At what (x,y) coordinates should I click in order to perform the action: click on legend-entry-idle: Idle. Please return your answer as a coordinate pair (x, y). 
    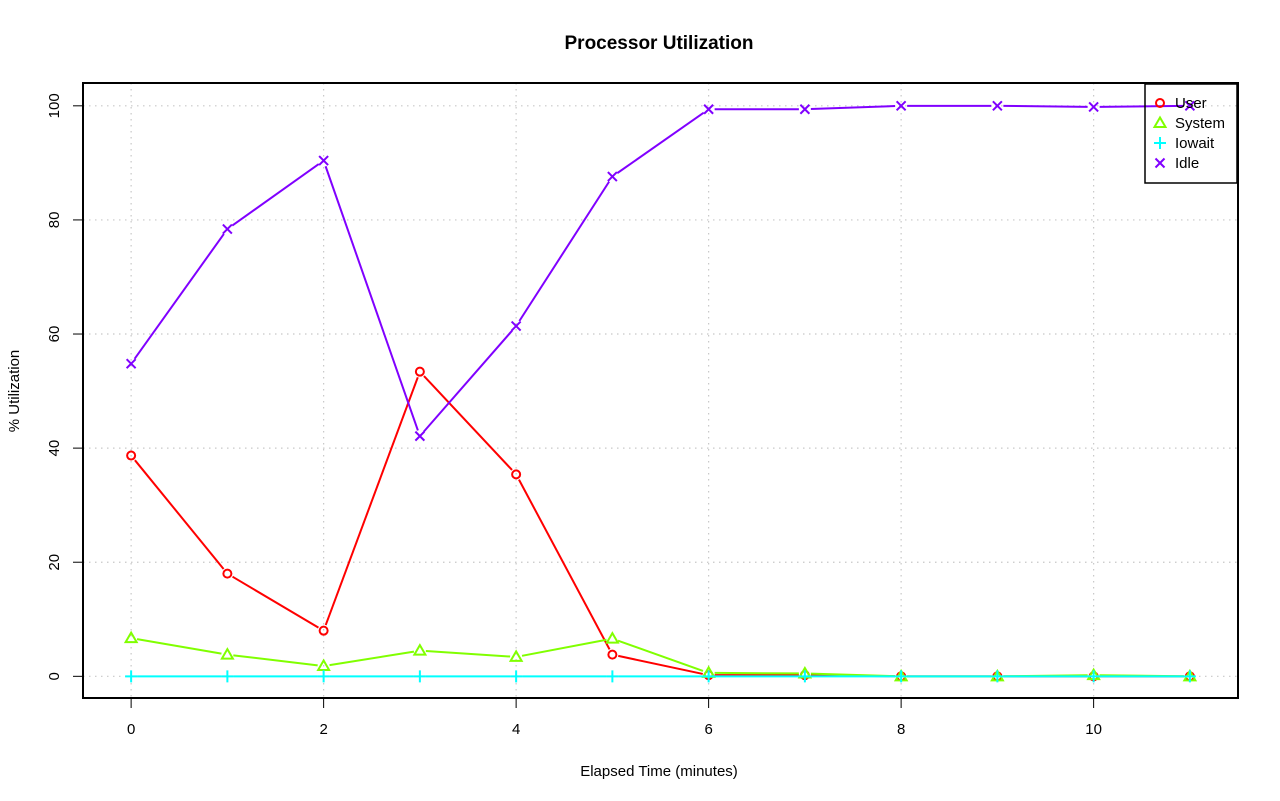
    Looking at the image, I should click on (1176, 163).